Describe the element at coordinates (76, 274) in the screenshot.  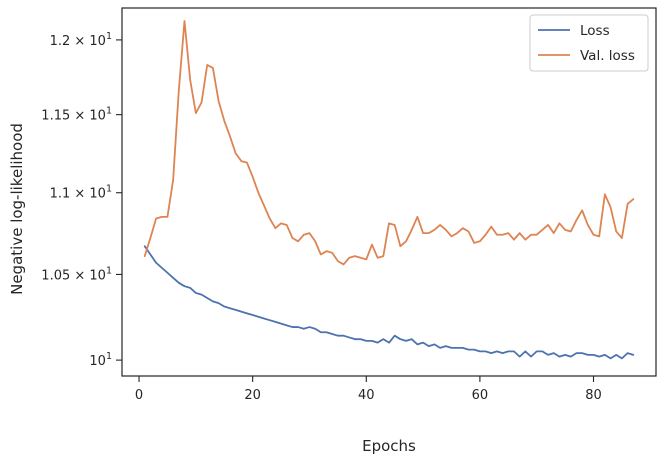
I see `y-tick-label: 1.05 × 10¹` at that location.